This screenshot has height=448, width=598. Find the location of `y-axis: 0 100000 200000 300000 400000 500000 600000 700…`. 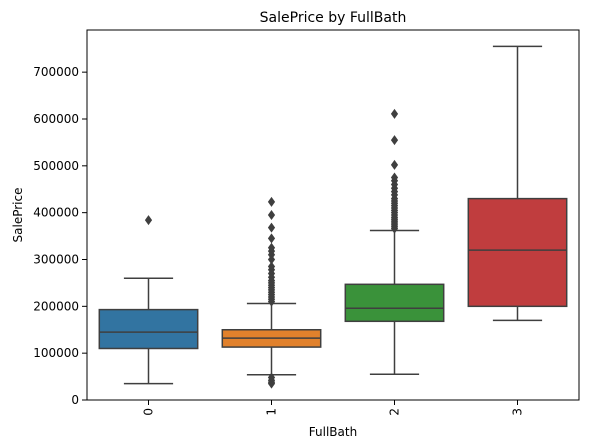

y-axis: 0 100000 200000 300000 400000 500000 600000 700… is located at coordinates (60, 236).